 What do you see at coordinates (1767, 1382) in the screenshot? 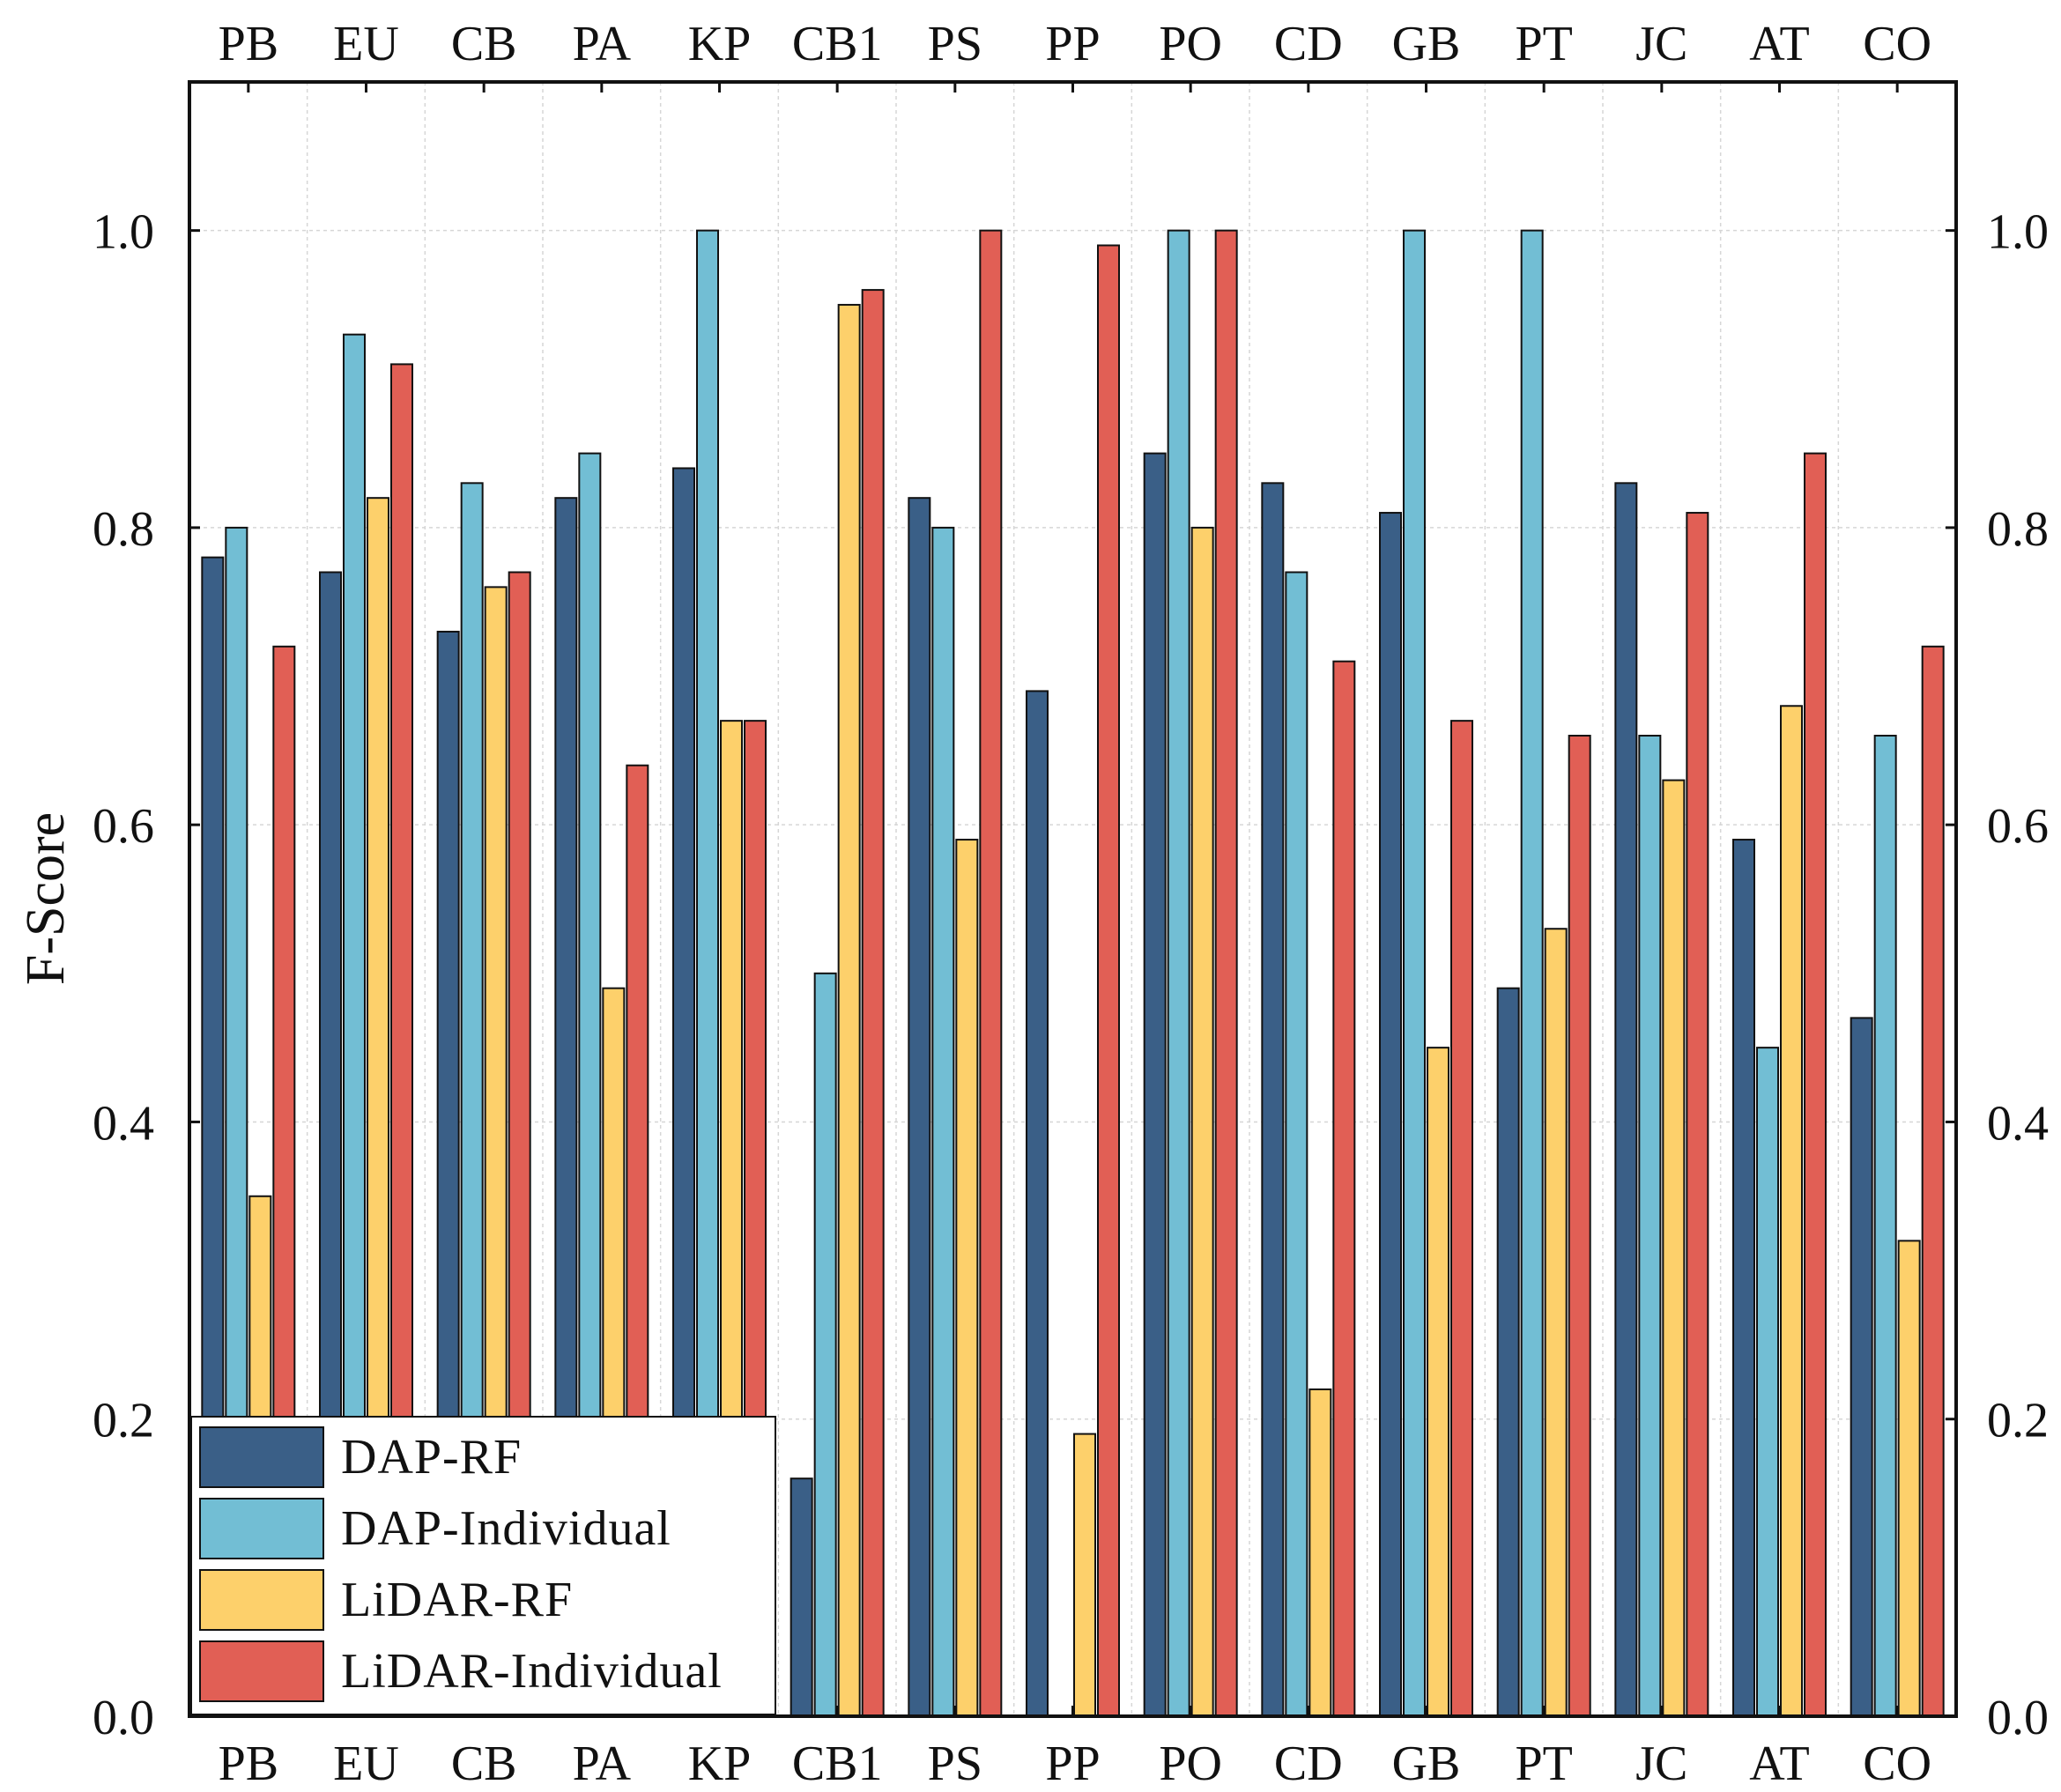
I see `bar-dap-individual-at` at bounding box center [1767, 1382].